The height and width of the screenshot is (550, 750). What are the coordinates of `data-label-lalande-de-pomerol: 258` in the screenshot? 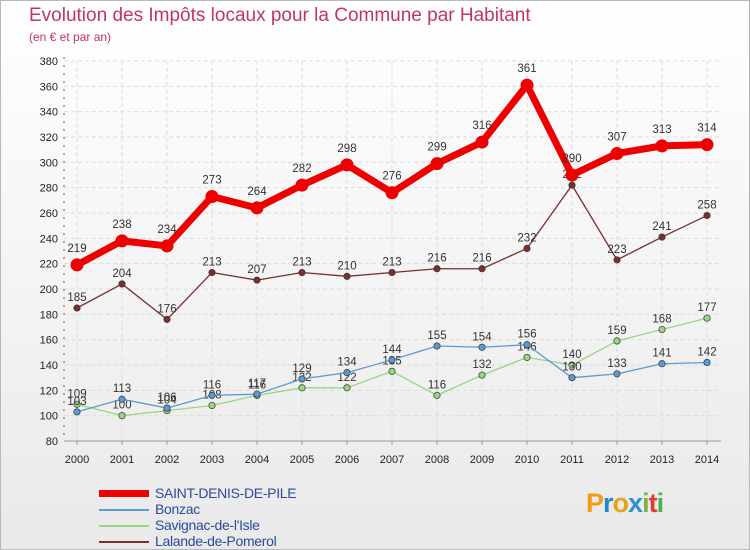 It's located at (706, 206).